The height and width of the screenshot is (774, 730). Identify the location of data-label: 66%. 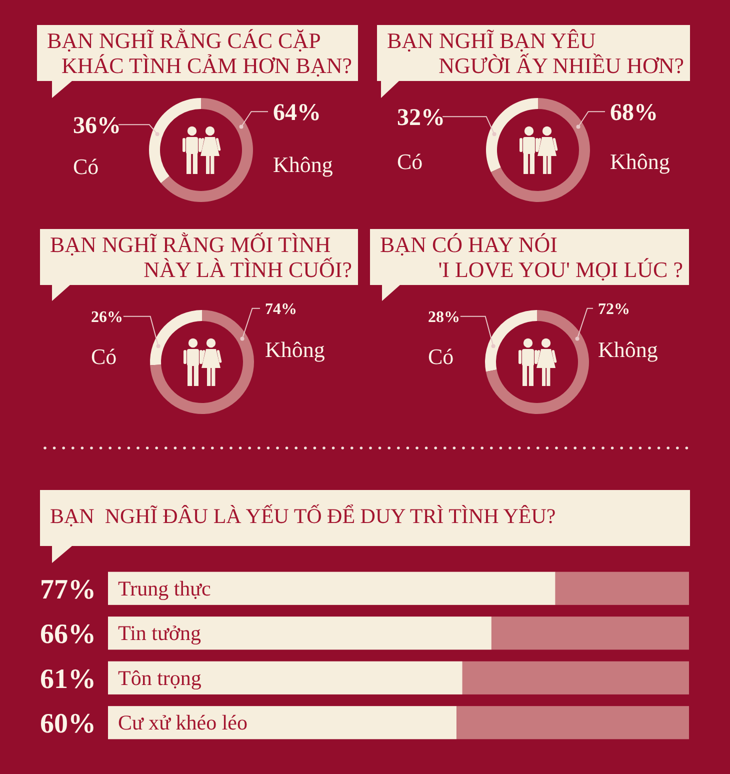
(68, 634).